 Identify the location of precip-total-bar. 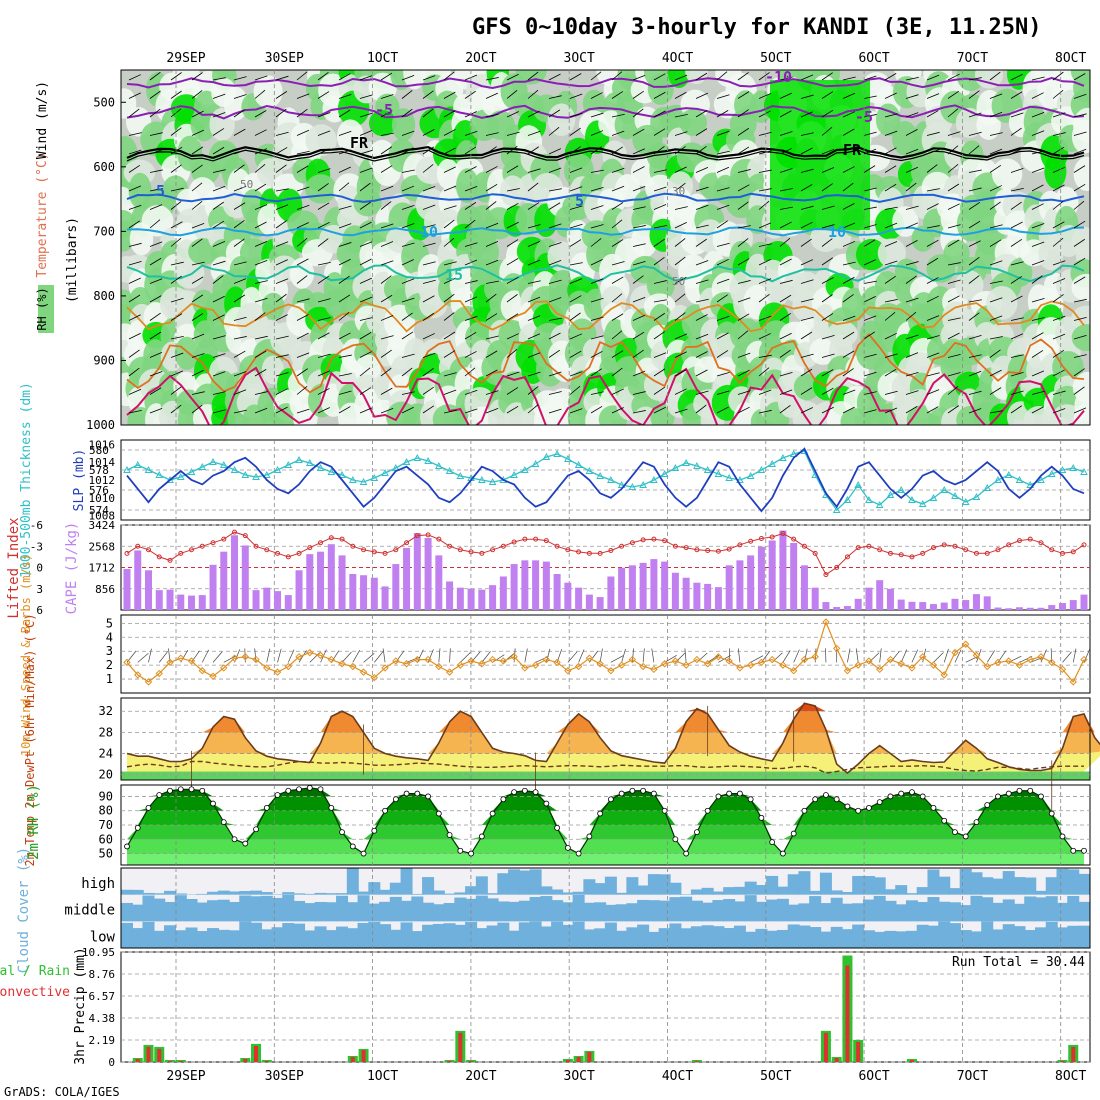
(170, 1060).